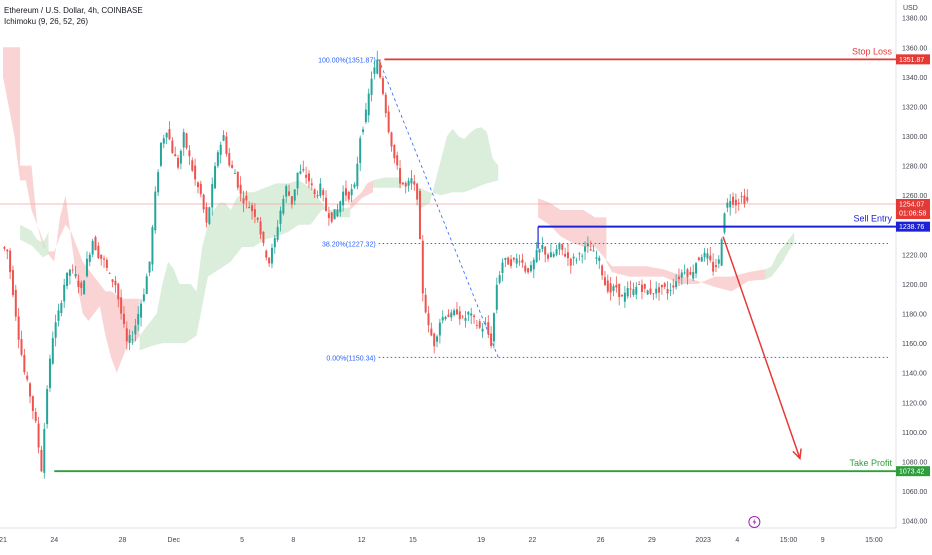 The width and height of the screenshot is (932, 555). What do you see at coordinates (914, 107) in the screenshot?
I see `price-tick-label: 1320.00` at bounding box center [914, 107].